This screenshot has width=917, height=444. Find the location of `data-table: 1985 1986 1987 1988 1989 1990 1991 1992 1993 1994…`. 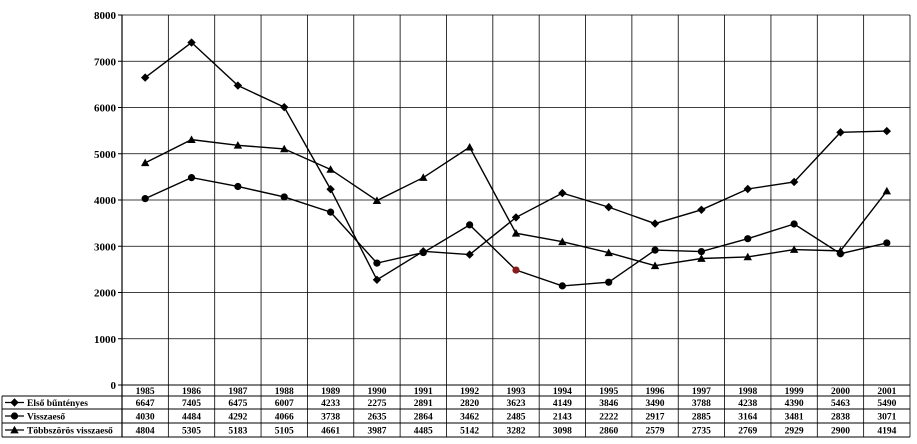

data-table: 1985 1986 1987 1988 1989 1990 1991 1992 1993 1994… is located at coordinates (455, 411).